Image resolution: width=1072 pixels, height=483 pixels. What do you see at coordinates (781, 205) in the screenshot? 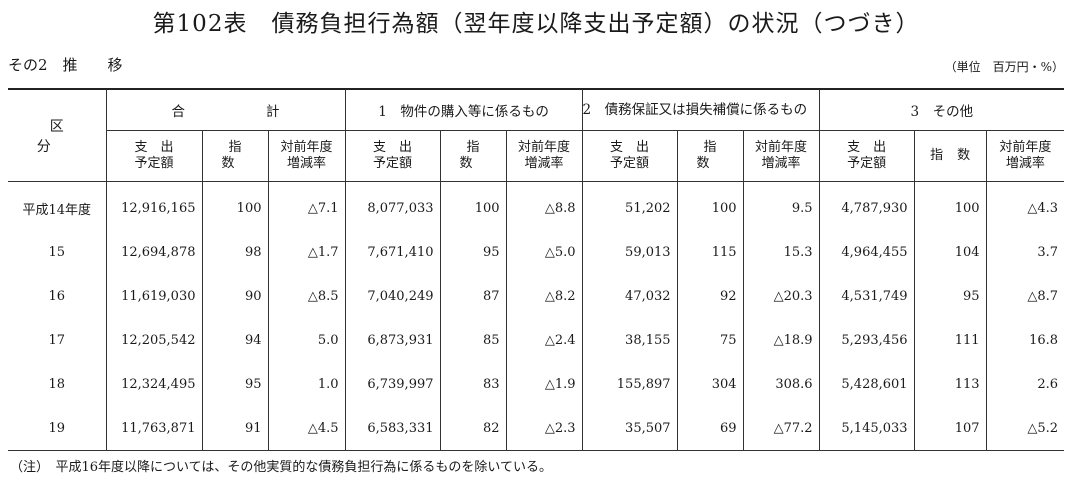
I see `rate-cell: 9.5` at bounding box center [781, 205].